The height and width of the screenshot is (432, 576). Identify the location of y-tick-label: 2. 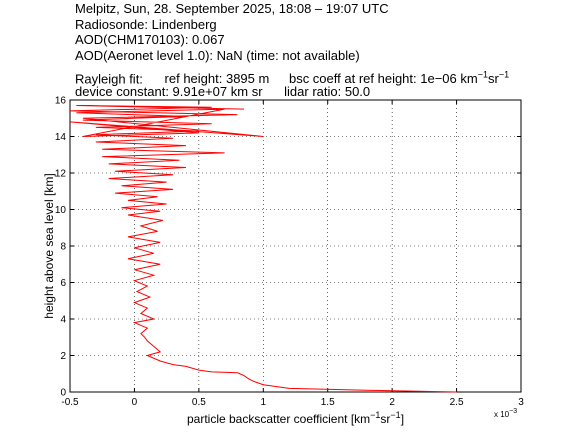
(63, 356).